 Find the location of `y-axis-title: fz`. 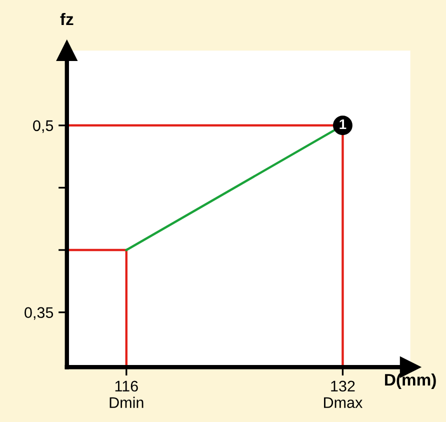

y-axis-title: fz is located at coordinates (67, 19).